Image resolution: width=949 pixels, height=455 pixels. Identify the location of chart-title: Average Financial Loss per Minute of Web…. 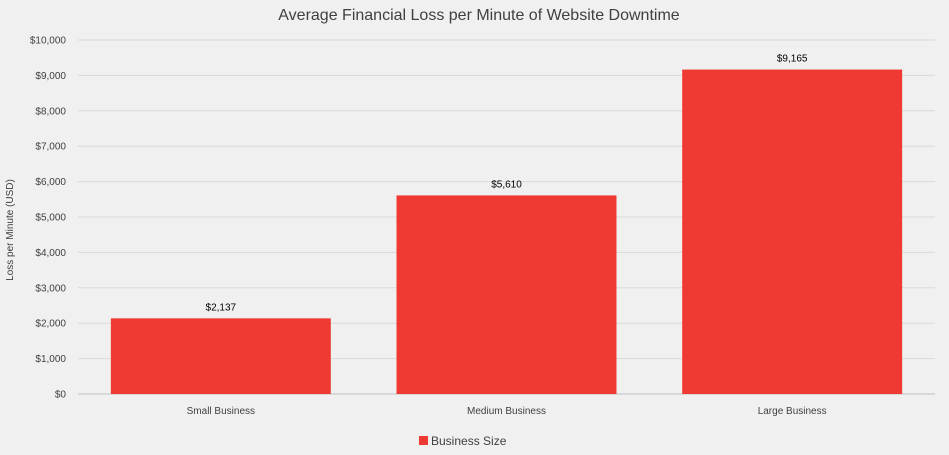
(478, 15).